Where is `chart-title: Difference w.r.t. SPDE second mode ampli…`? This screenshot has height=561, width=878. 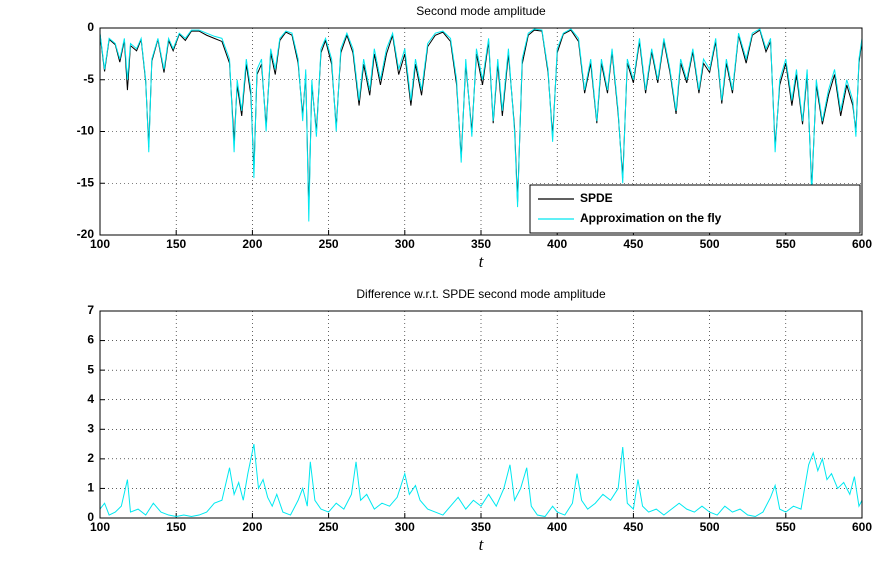 chart-title: Difference w.r.t. SPDE second mode ampli… is located at coordinates (481, 294).